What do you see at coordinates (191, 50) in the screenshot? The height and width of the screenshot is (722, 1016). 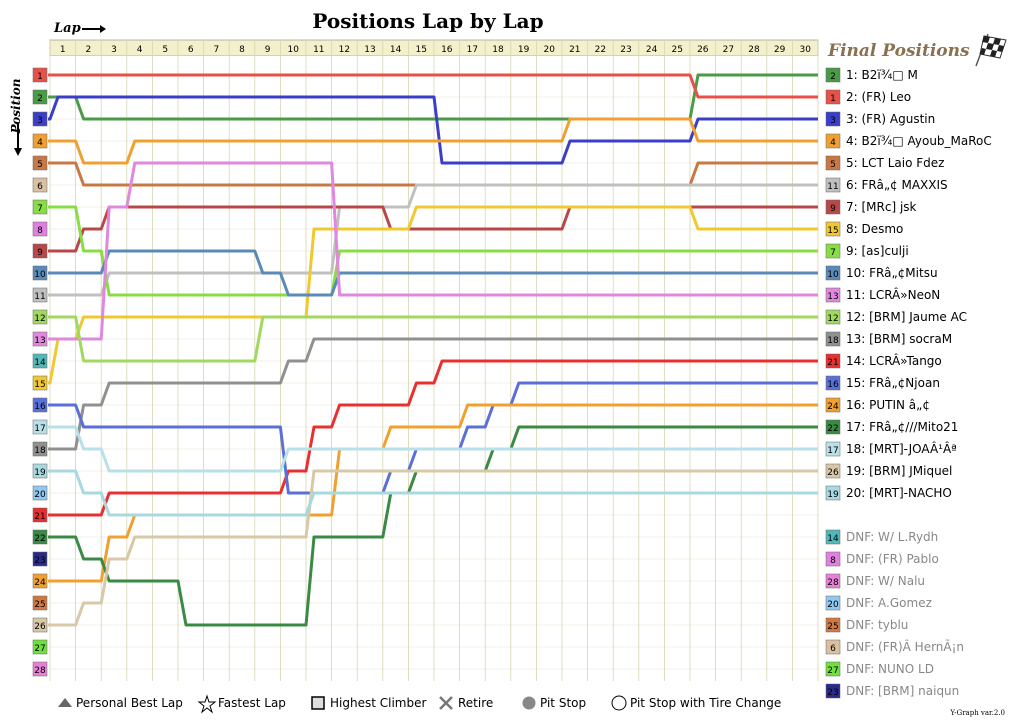 I see `lap-tick-label: 6` at bounding box center [191, 50].